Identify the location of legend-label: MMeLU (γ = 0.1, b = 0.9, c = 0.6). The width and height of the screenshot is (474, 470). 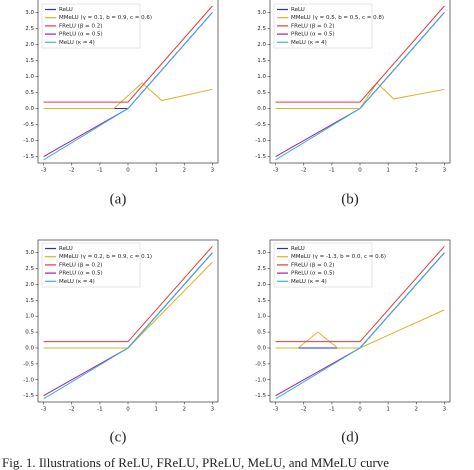
(105, 18).